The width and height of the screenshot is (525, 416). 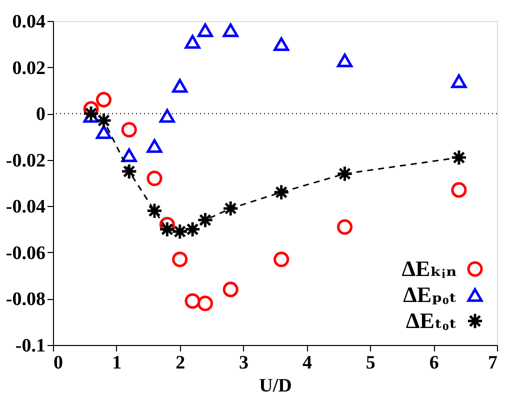 What do you see at coordinates (275, 386) in the screenshot?
I see `x-axis-title: U/D` at bounding box center [275, 386].